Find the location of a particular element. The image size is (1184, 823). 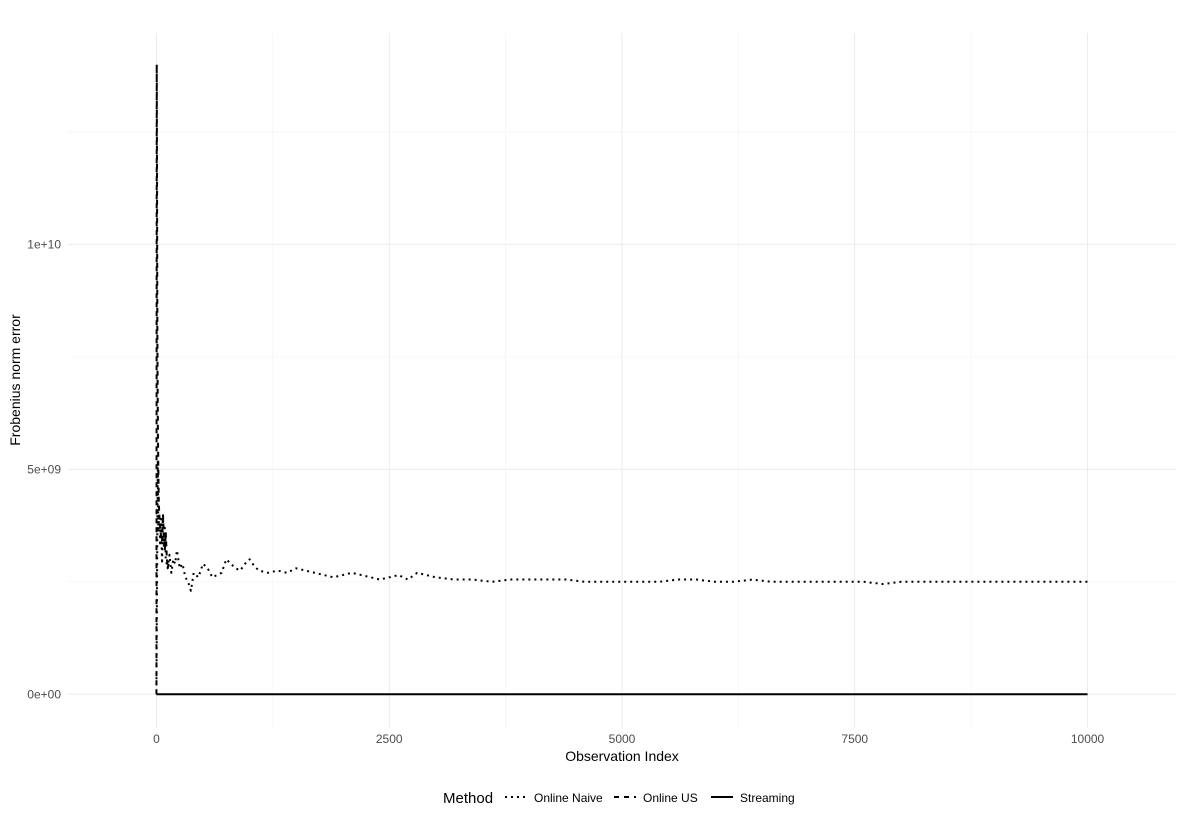

x-tick-labels: 0 2500 5000 7500 10000 is located at coordinates (628, 739).